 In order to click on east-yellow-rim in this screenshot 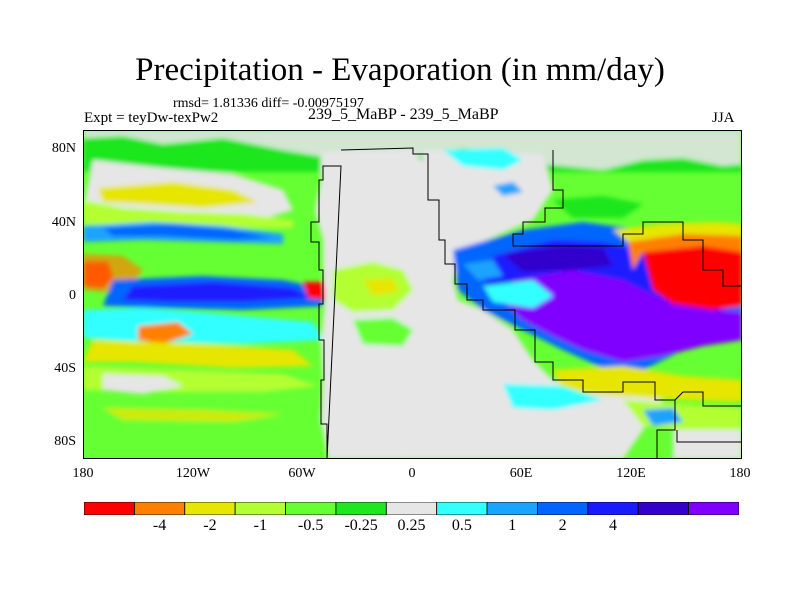, I will do `click(677, 232)`.